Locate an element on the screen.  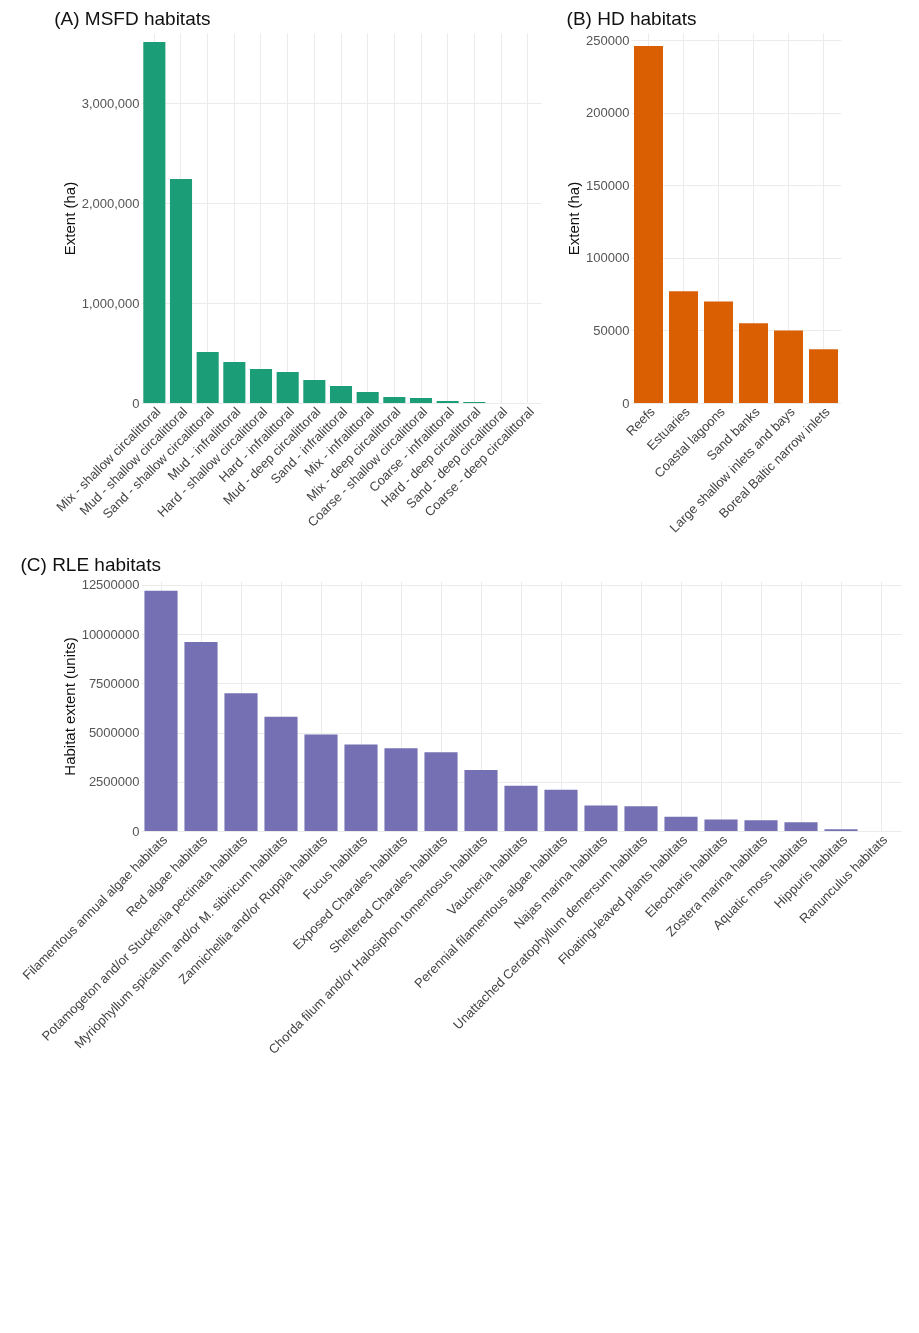
y-tick-label: 12500000 is located at coordinates (110, 585).